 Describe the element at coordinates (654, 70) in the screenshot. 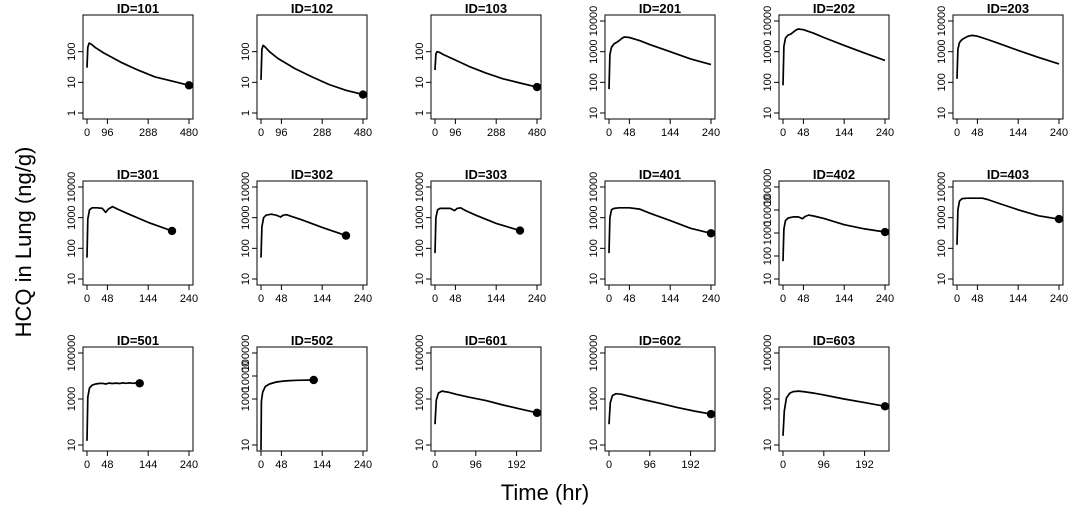

I see `chart-panel: ID=201 0 48 144 240 10 100 1000 10000` at that location.